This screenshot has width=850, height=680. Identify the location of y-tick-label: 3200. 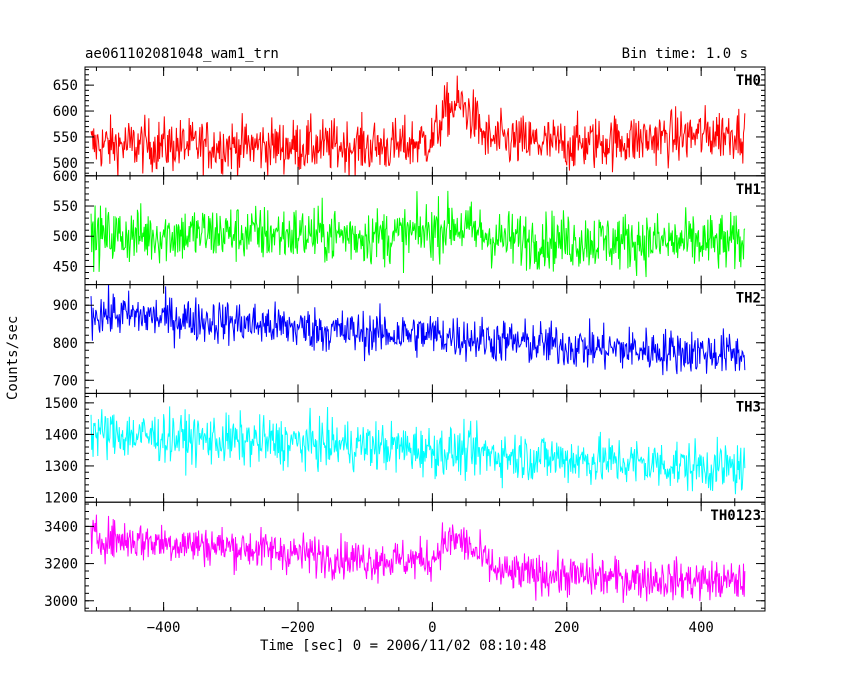
(61, 565).